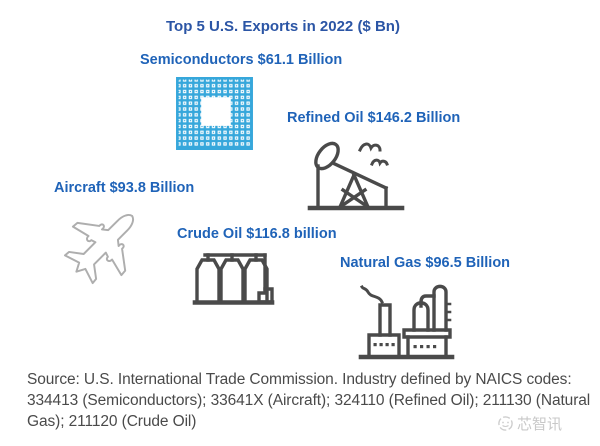  What do you see at coordinates (283, 26) in the screenshot?
I see `chart-title: Top 5 U.S. Exports in 2022 ($ Bn)` at bounding box center [283, 26].